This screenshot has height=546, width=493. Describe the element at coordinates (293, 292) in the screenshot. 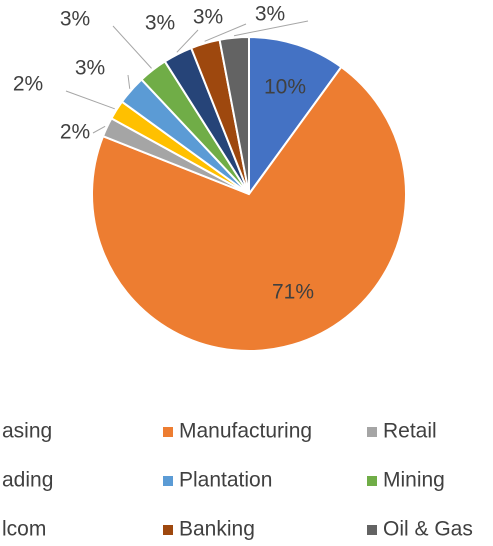

I see `data-label: 71%` at that location.